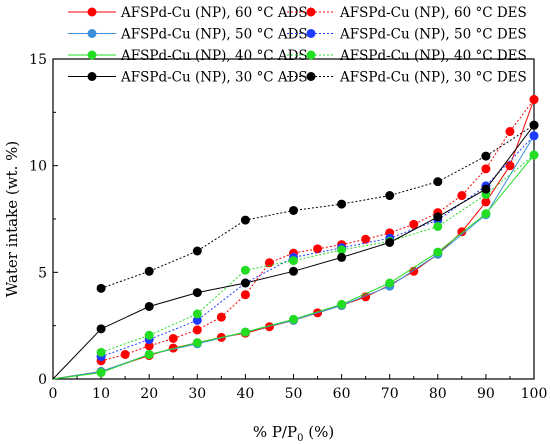  I want to click on x-tick-label: 20, so click(149, 394).